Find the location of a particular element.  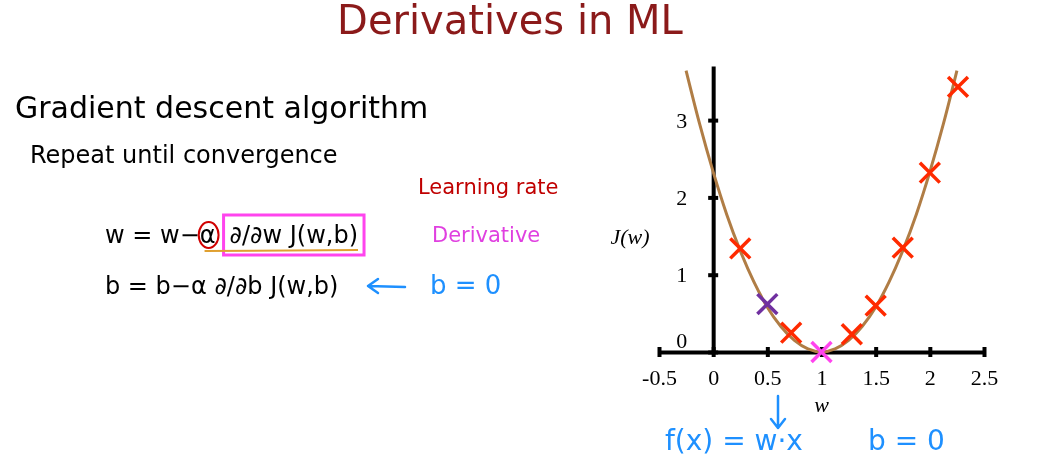

text: Learning rate is located at coordinates (488, 187).